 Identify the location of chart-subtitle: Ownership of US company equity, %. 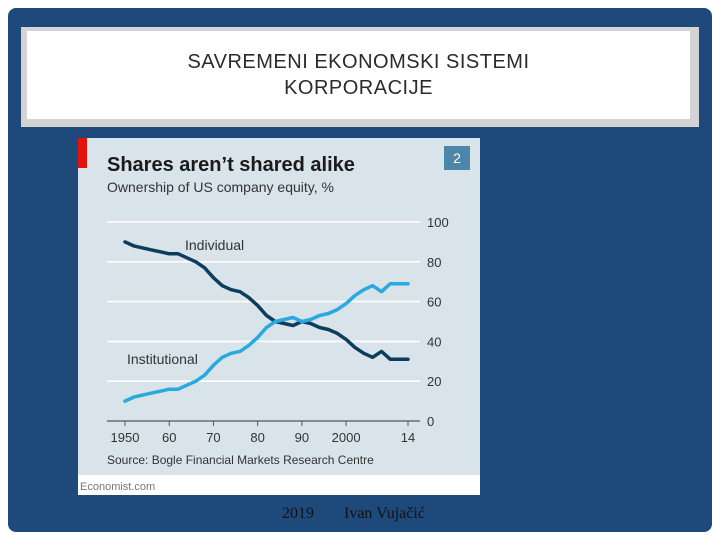
(220, 187).